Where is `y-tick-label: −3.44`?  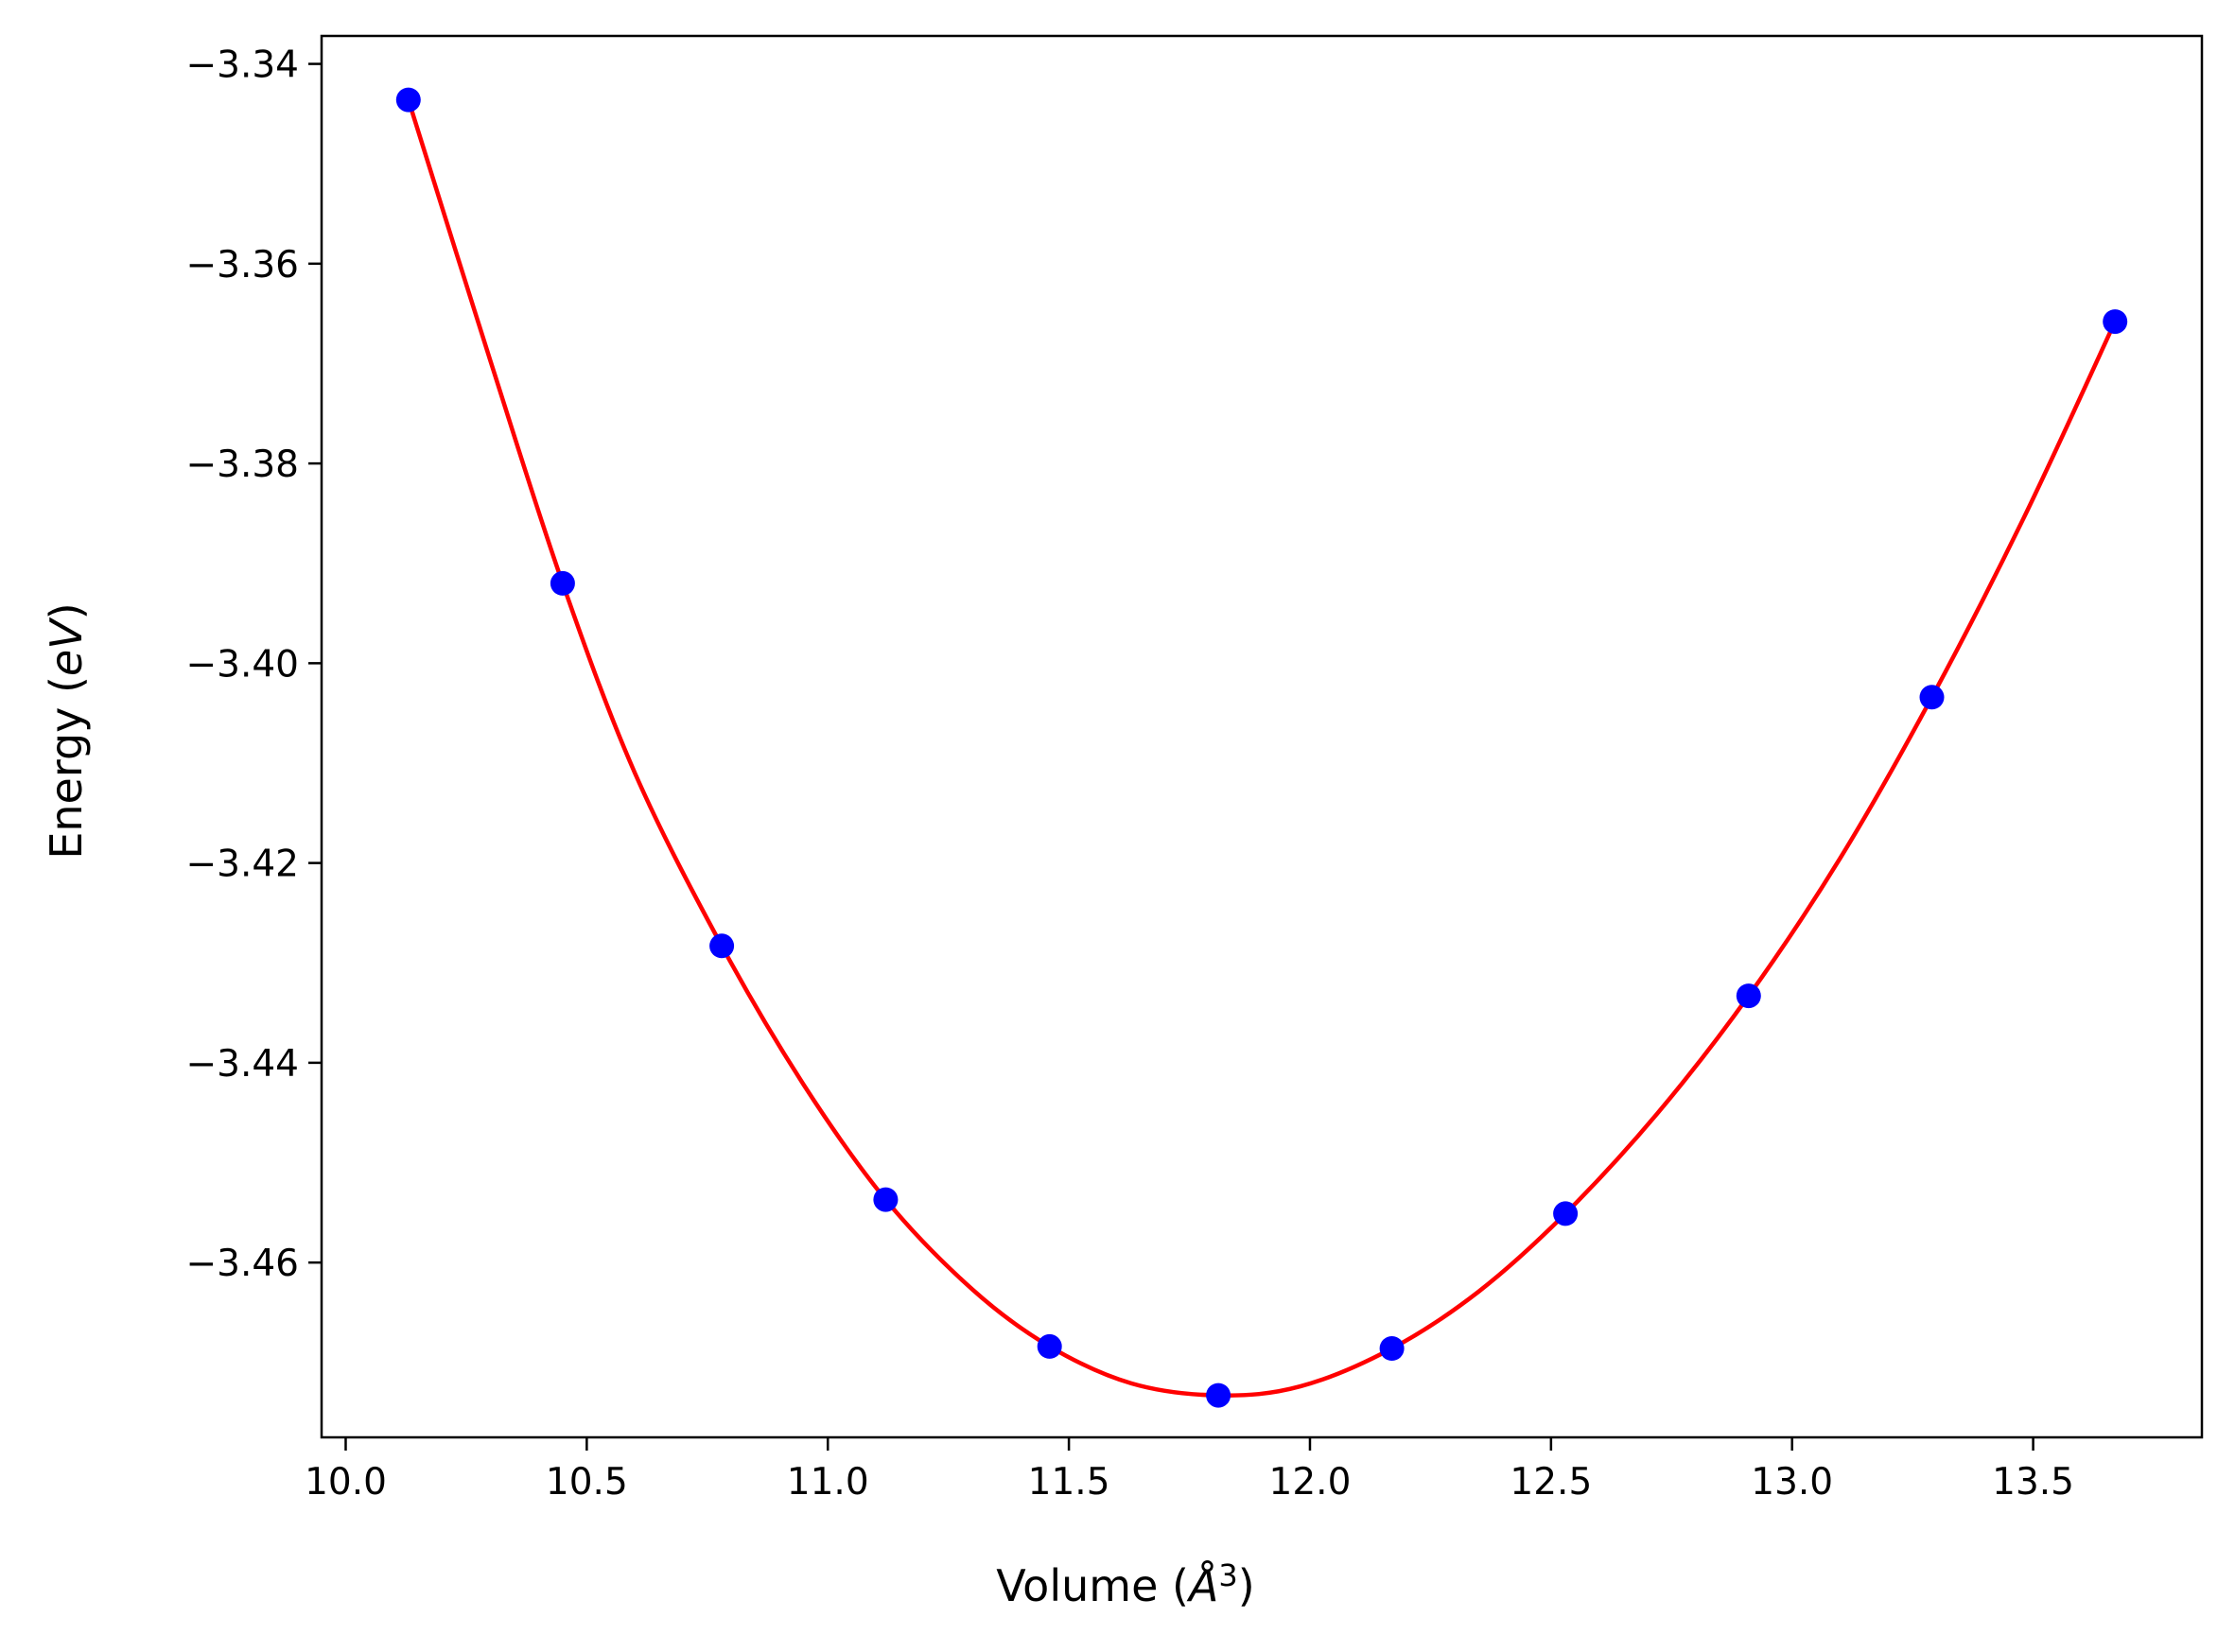
y-tick-label: −3.44 is located at coordinates (242, 1064).